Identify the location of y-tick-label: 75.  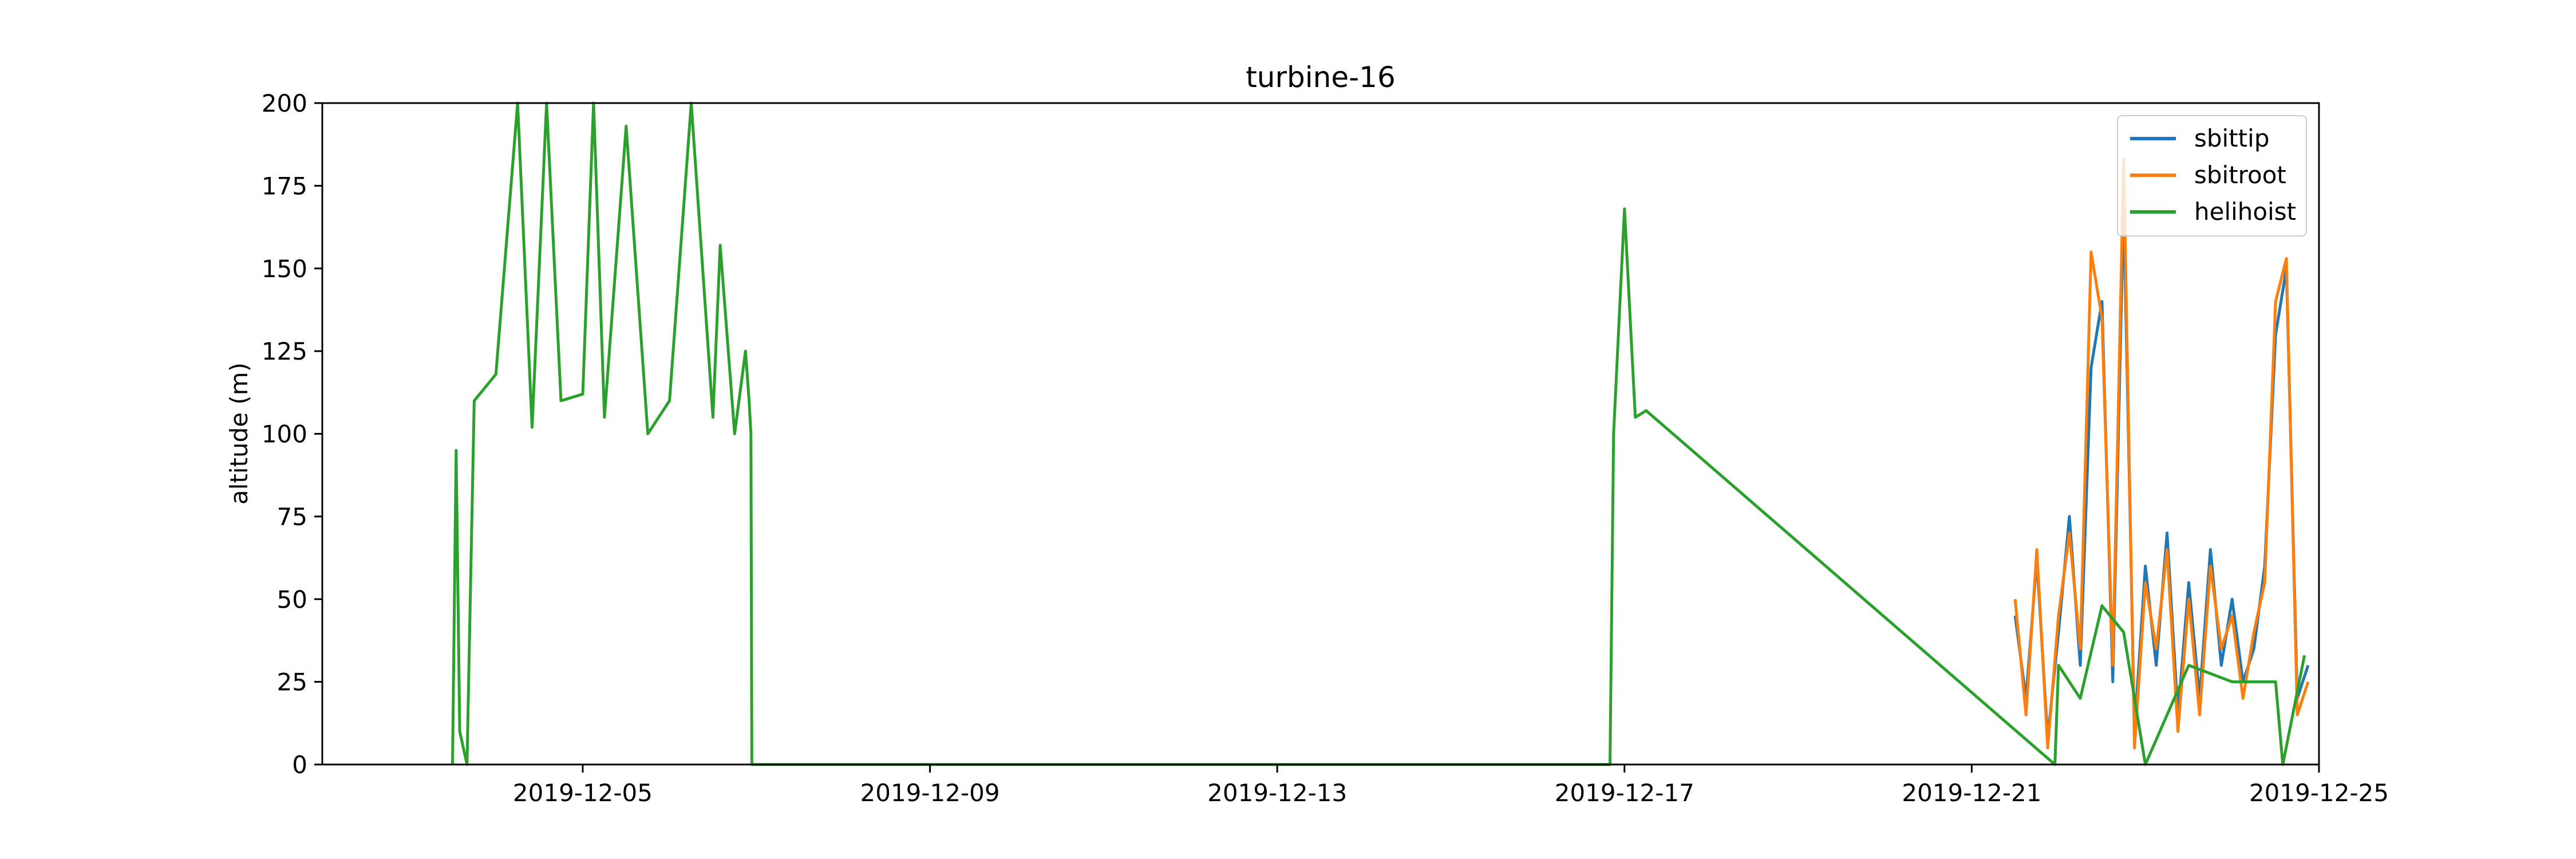
(292, 517).